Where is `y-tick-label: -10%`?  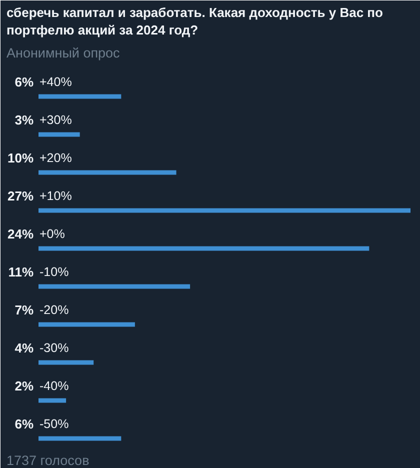
y-tick-label: -10% is located at coordinates (54, 272).